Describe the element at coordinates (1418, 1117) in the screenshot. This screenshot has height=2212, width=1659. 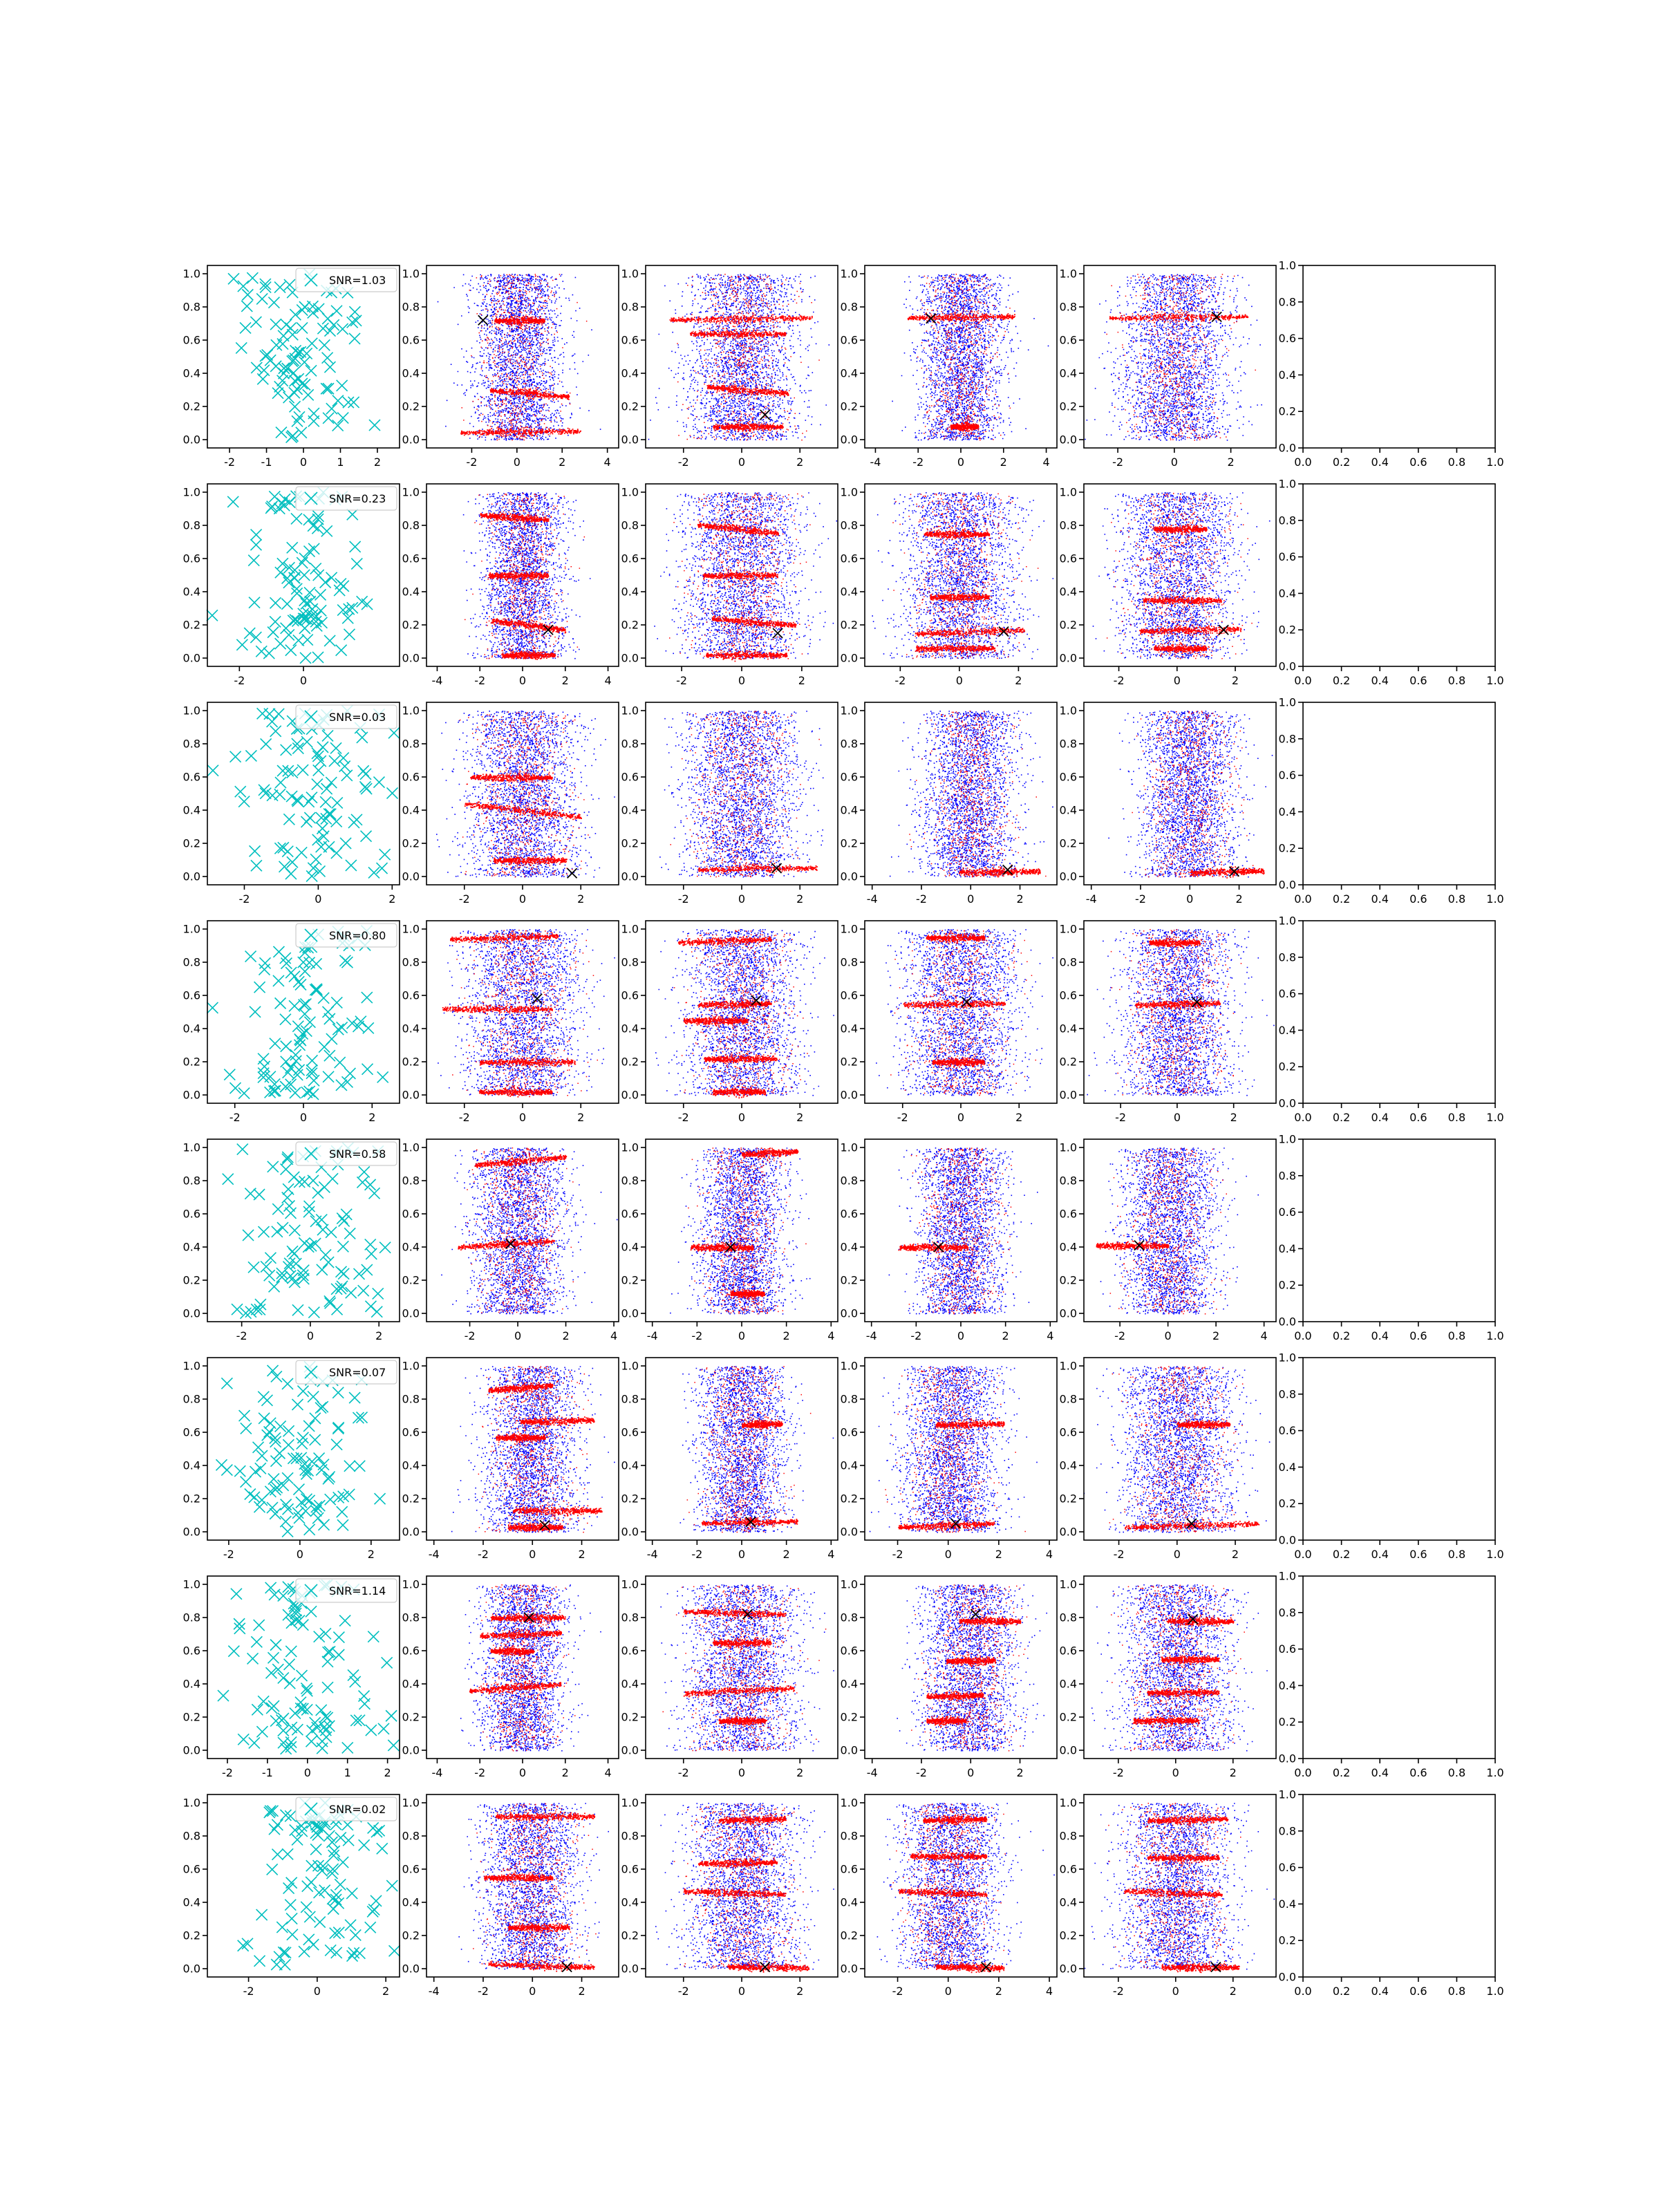
I see `x-tick-label: 0.6` at that location.